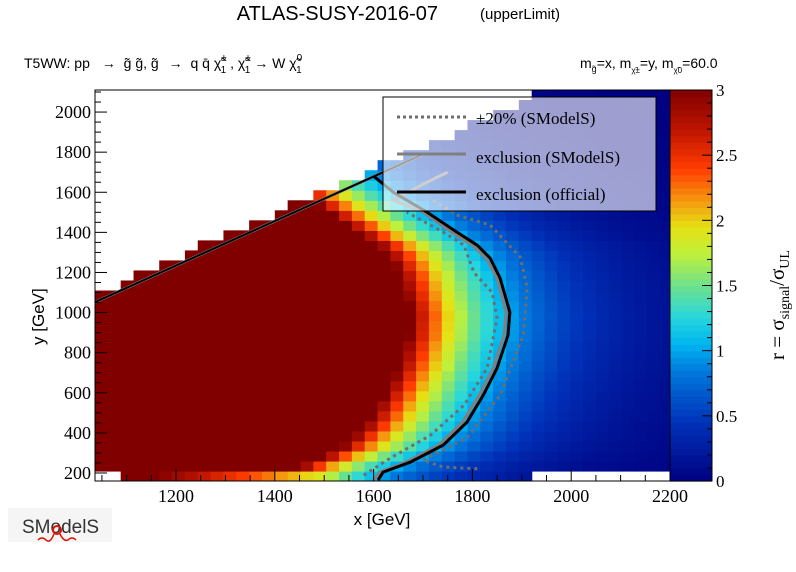 This screenshot has height=572, width=796. I want to click on x-tick-label: 1600, so click(374, 496).